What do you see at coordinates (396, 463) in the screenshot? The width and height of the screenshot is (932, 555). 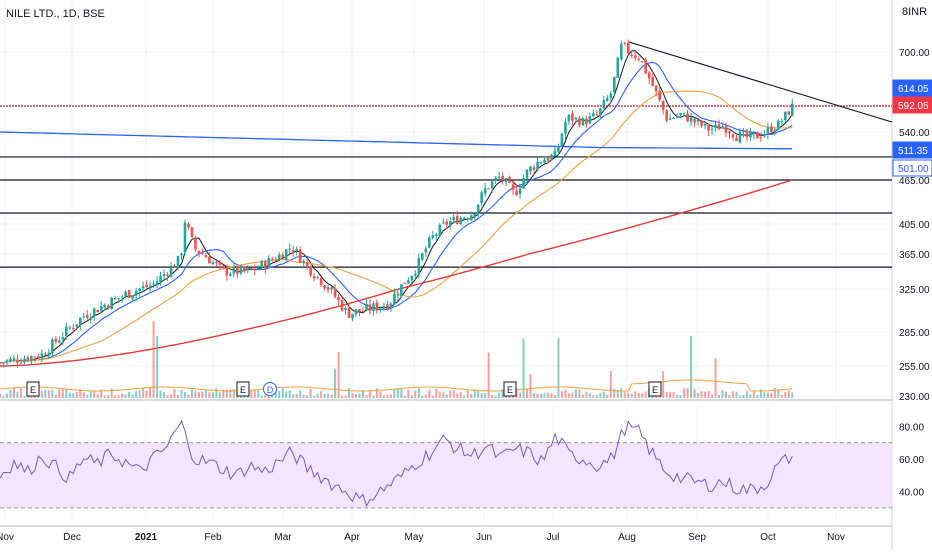 I see `rsi-line` at bounding box center [396, 463].